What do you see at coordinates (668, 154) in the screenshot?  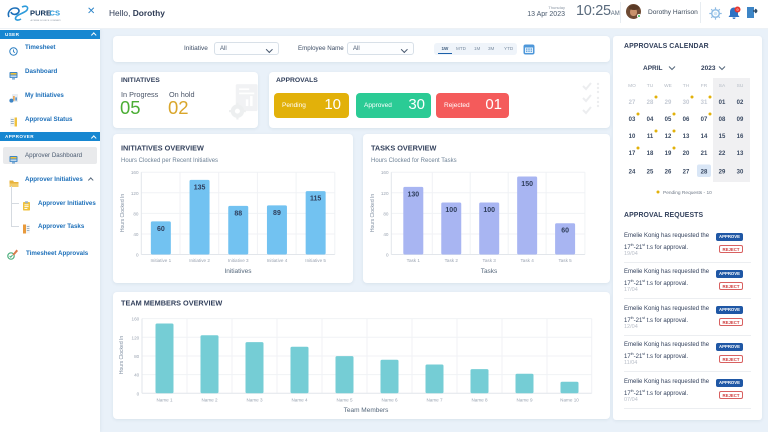 I see `svg-text: 19` at bounding box center [668, 154].